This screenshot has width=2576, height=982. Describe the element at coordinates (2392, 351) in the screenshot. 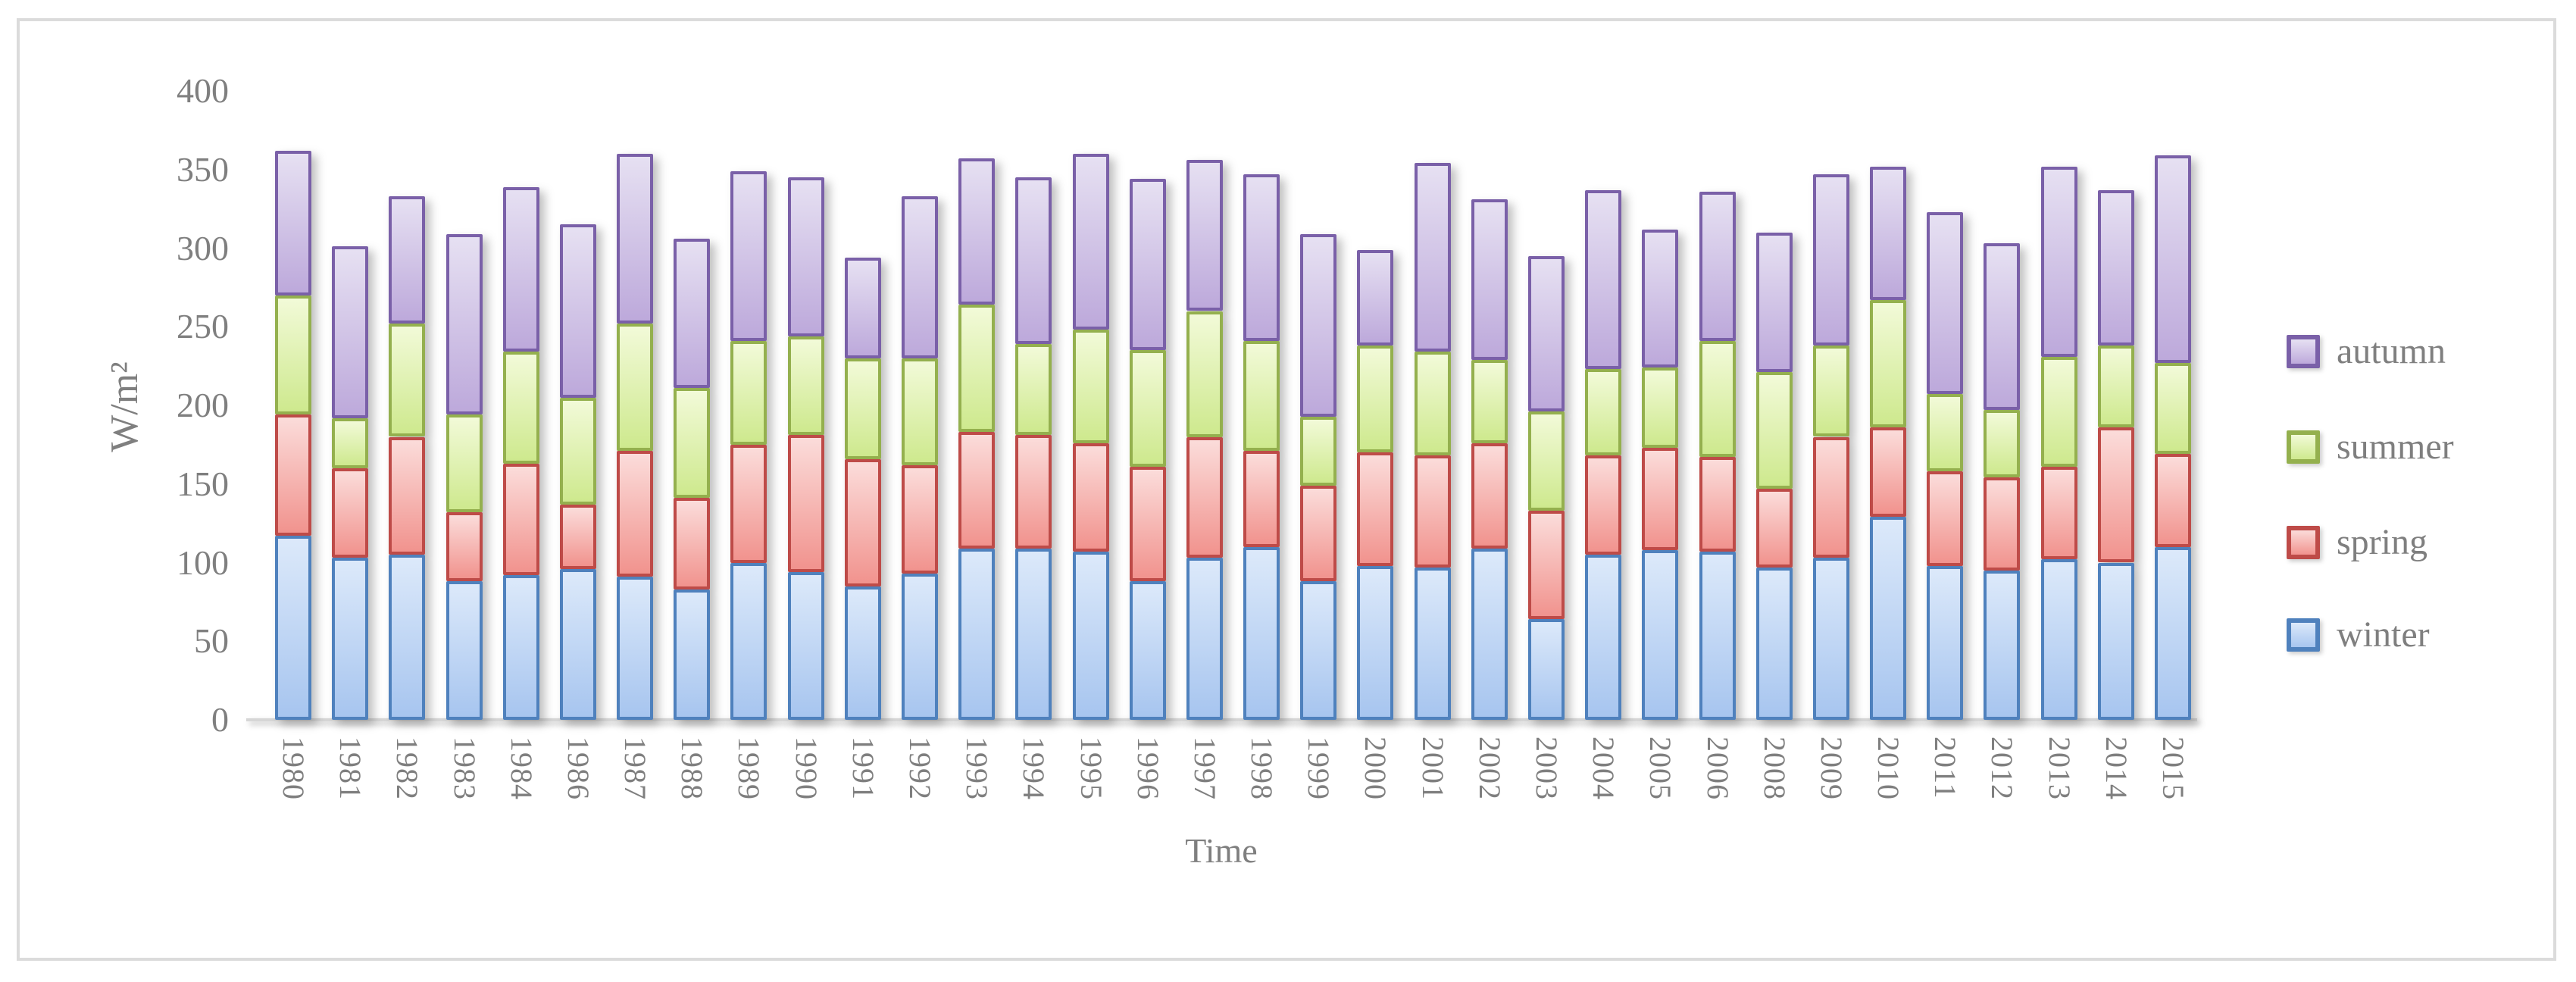

I see `legend-label: autumn` at that location.